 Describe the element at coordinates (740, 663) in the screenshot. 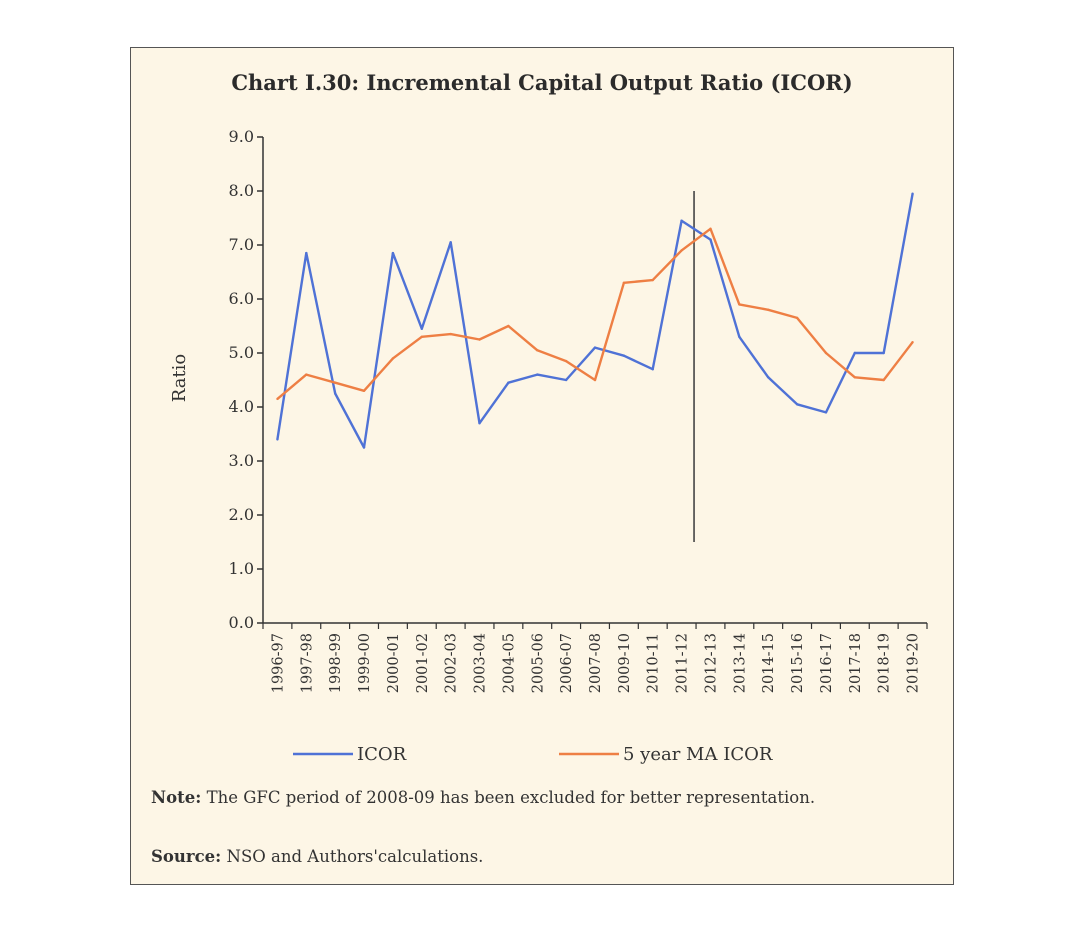

I see `x-tick-label: 2013-14` at that location.